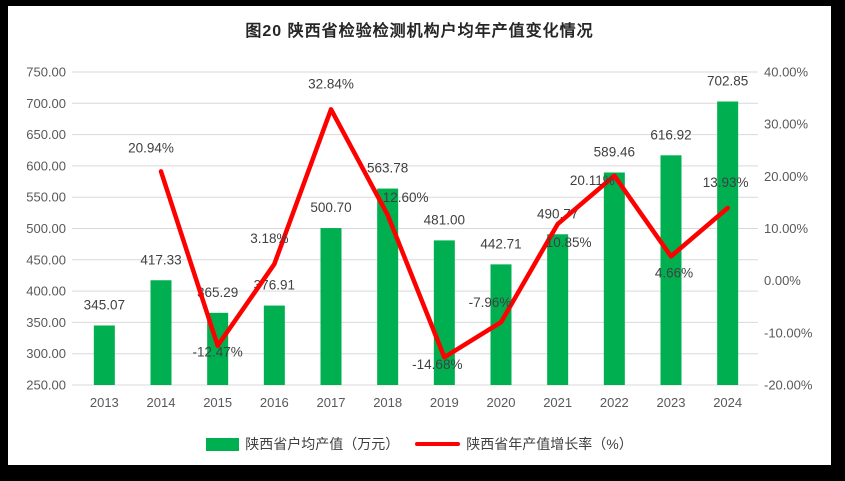 The height and width of the screenshot is (481, 845). Describe the element at coordinates (104, 304) in the screenshot. I see `bar-value-label: 345.07` at that location.